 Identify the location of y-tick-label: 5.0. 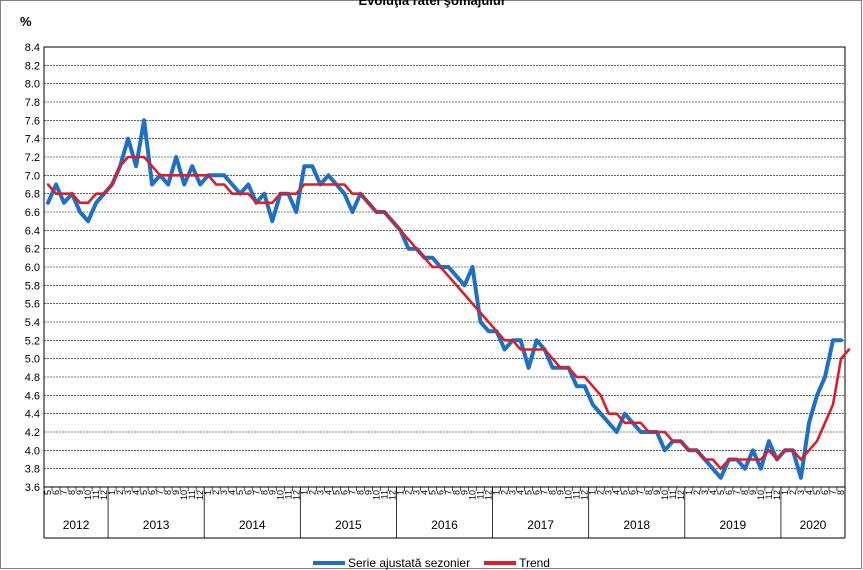
(32, 360).